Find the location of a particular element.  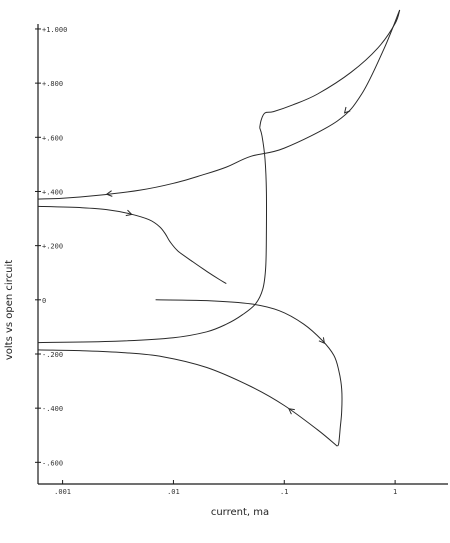

x-tick-label: .01 is located at coordinates (173, 492).